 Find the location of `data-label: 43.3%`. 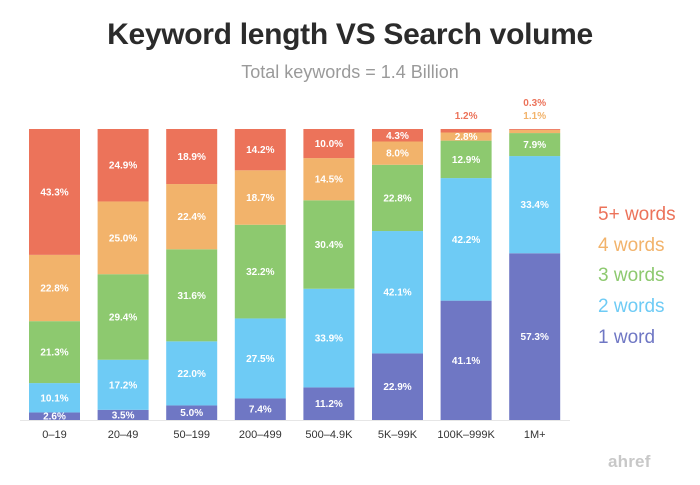

data-label: 43.3% is located at coordinates (54, 192).